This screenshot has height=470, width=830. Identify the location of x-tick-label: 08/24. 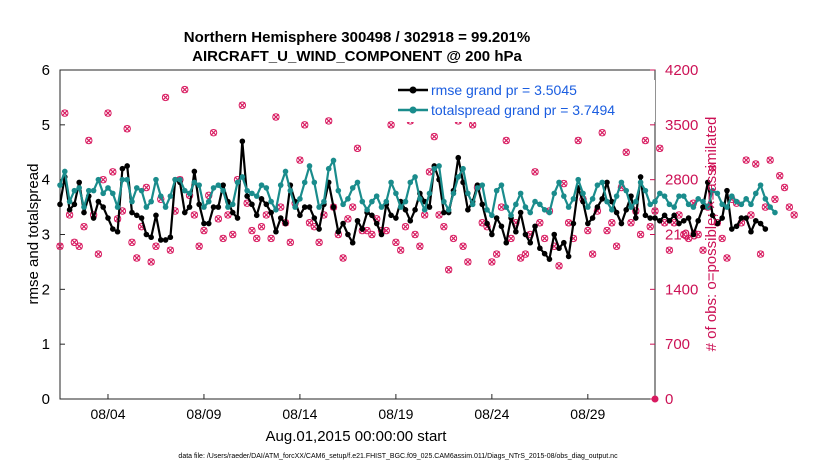
(491, 414).